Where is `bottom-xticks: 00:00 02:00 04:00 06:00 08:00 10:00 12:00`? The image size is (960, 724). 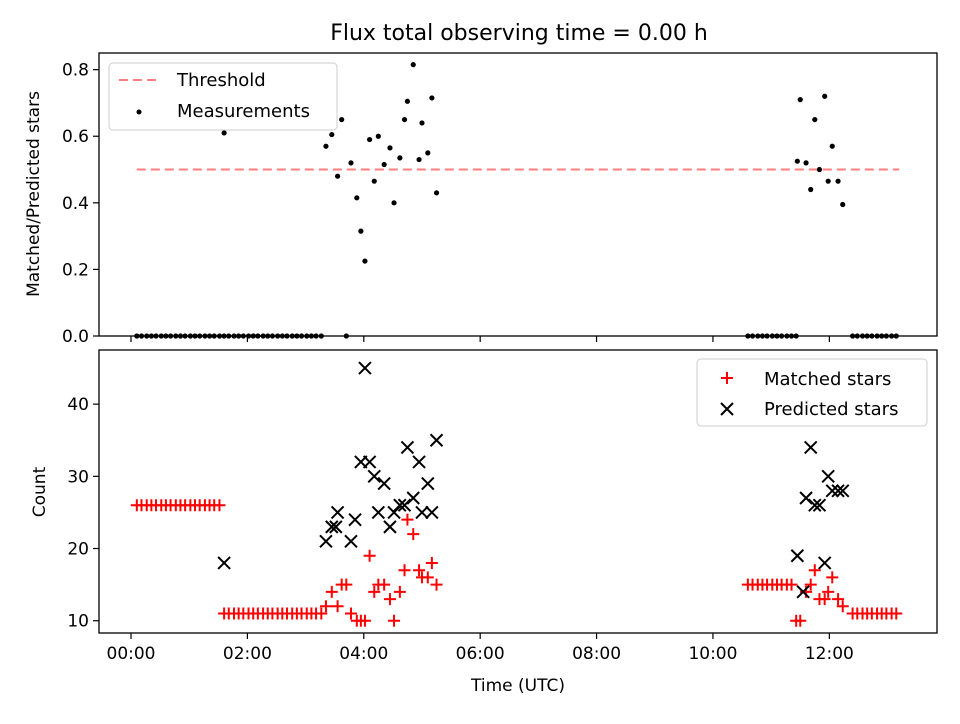 bottom-xticks: 00:00 02:00 04:00 06:00 08:00 10:00 12:00 is located at coordinates (480, 648).